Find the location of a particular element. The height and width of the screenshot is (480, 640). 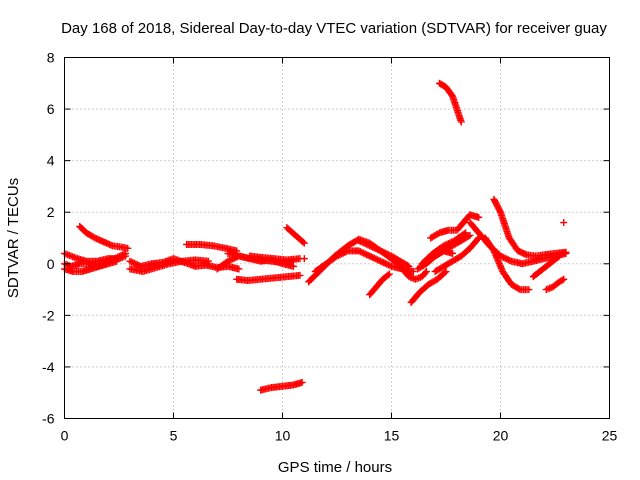

y-tick-labels: -6 -4 -2 0 2 4 6 8 is located at coordinates (48, 238).